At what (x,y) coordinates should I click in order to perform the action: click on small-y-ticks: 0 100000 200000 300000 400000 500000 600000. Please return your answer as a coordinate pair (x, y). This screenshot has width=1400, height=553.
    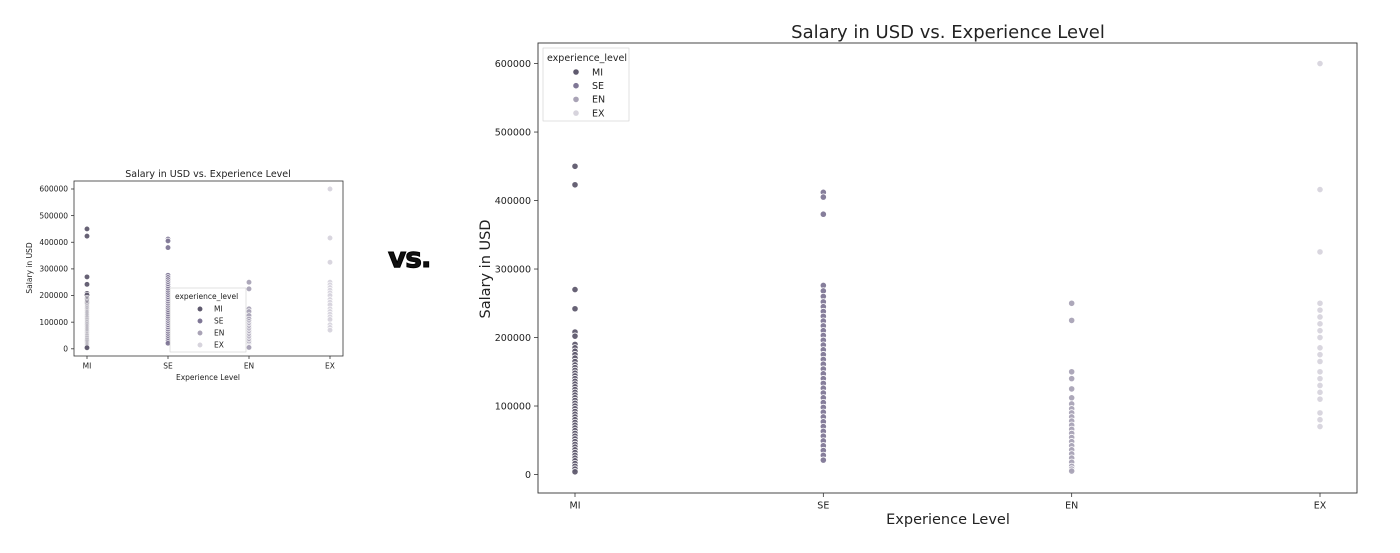
    Looking at the image, I should click on (56, 269).